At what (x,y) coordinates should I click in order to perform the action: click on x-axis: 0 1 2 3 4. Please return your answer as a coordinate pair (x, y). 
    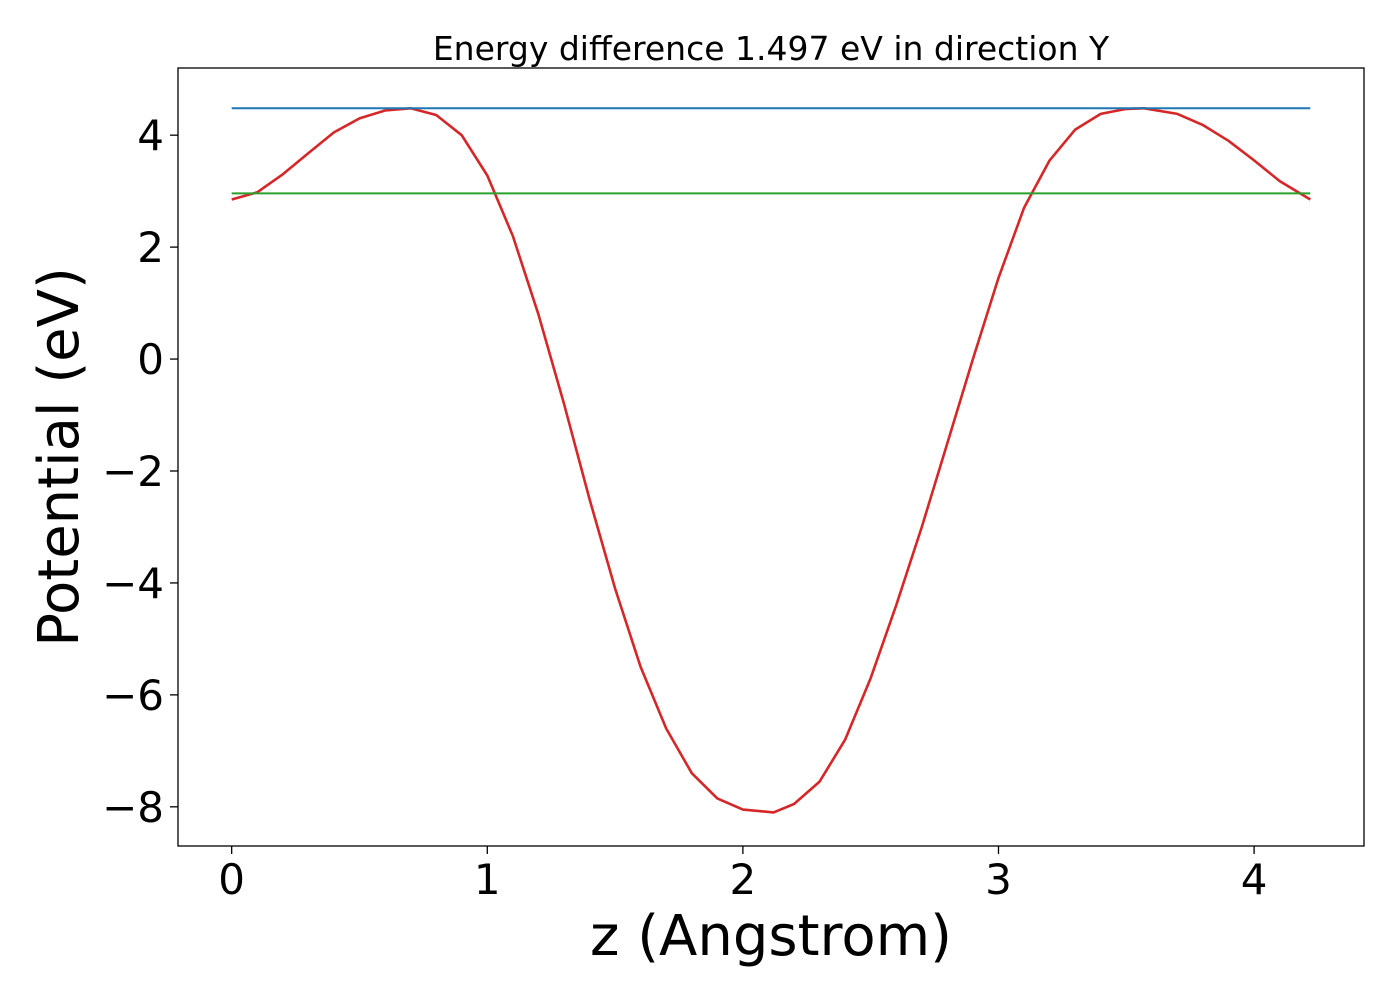
    Looking at the image, I should click on (742, 875).